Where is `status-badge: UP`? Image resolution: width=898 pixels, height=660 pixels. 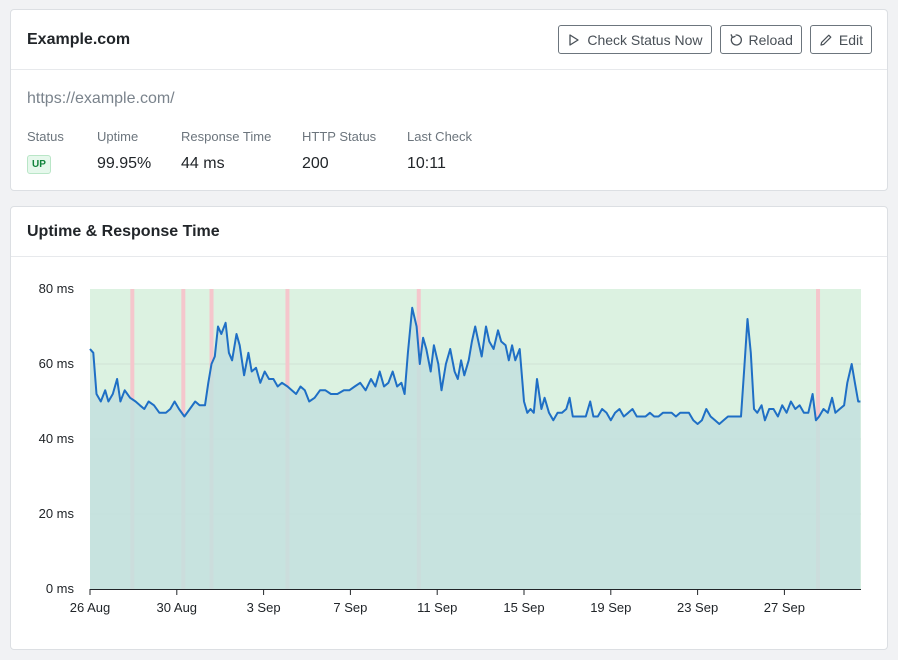 status-badge: UP is located at coordinates (39, 164).